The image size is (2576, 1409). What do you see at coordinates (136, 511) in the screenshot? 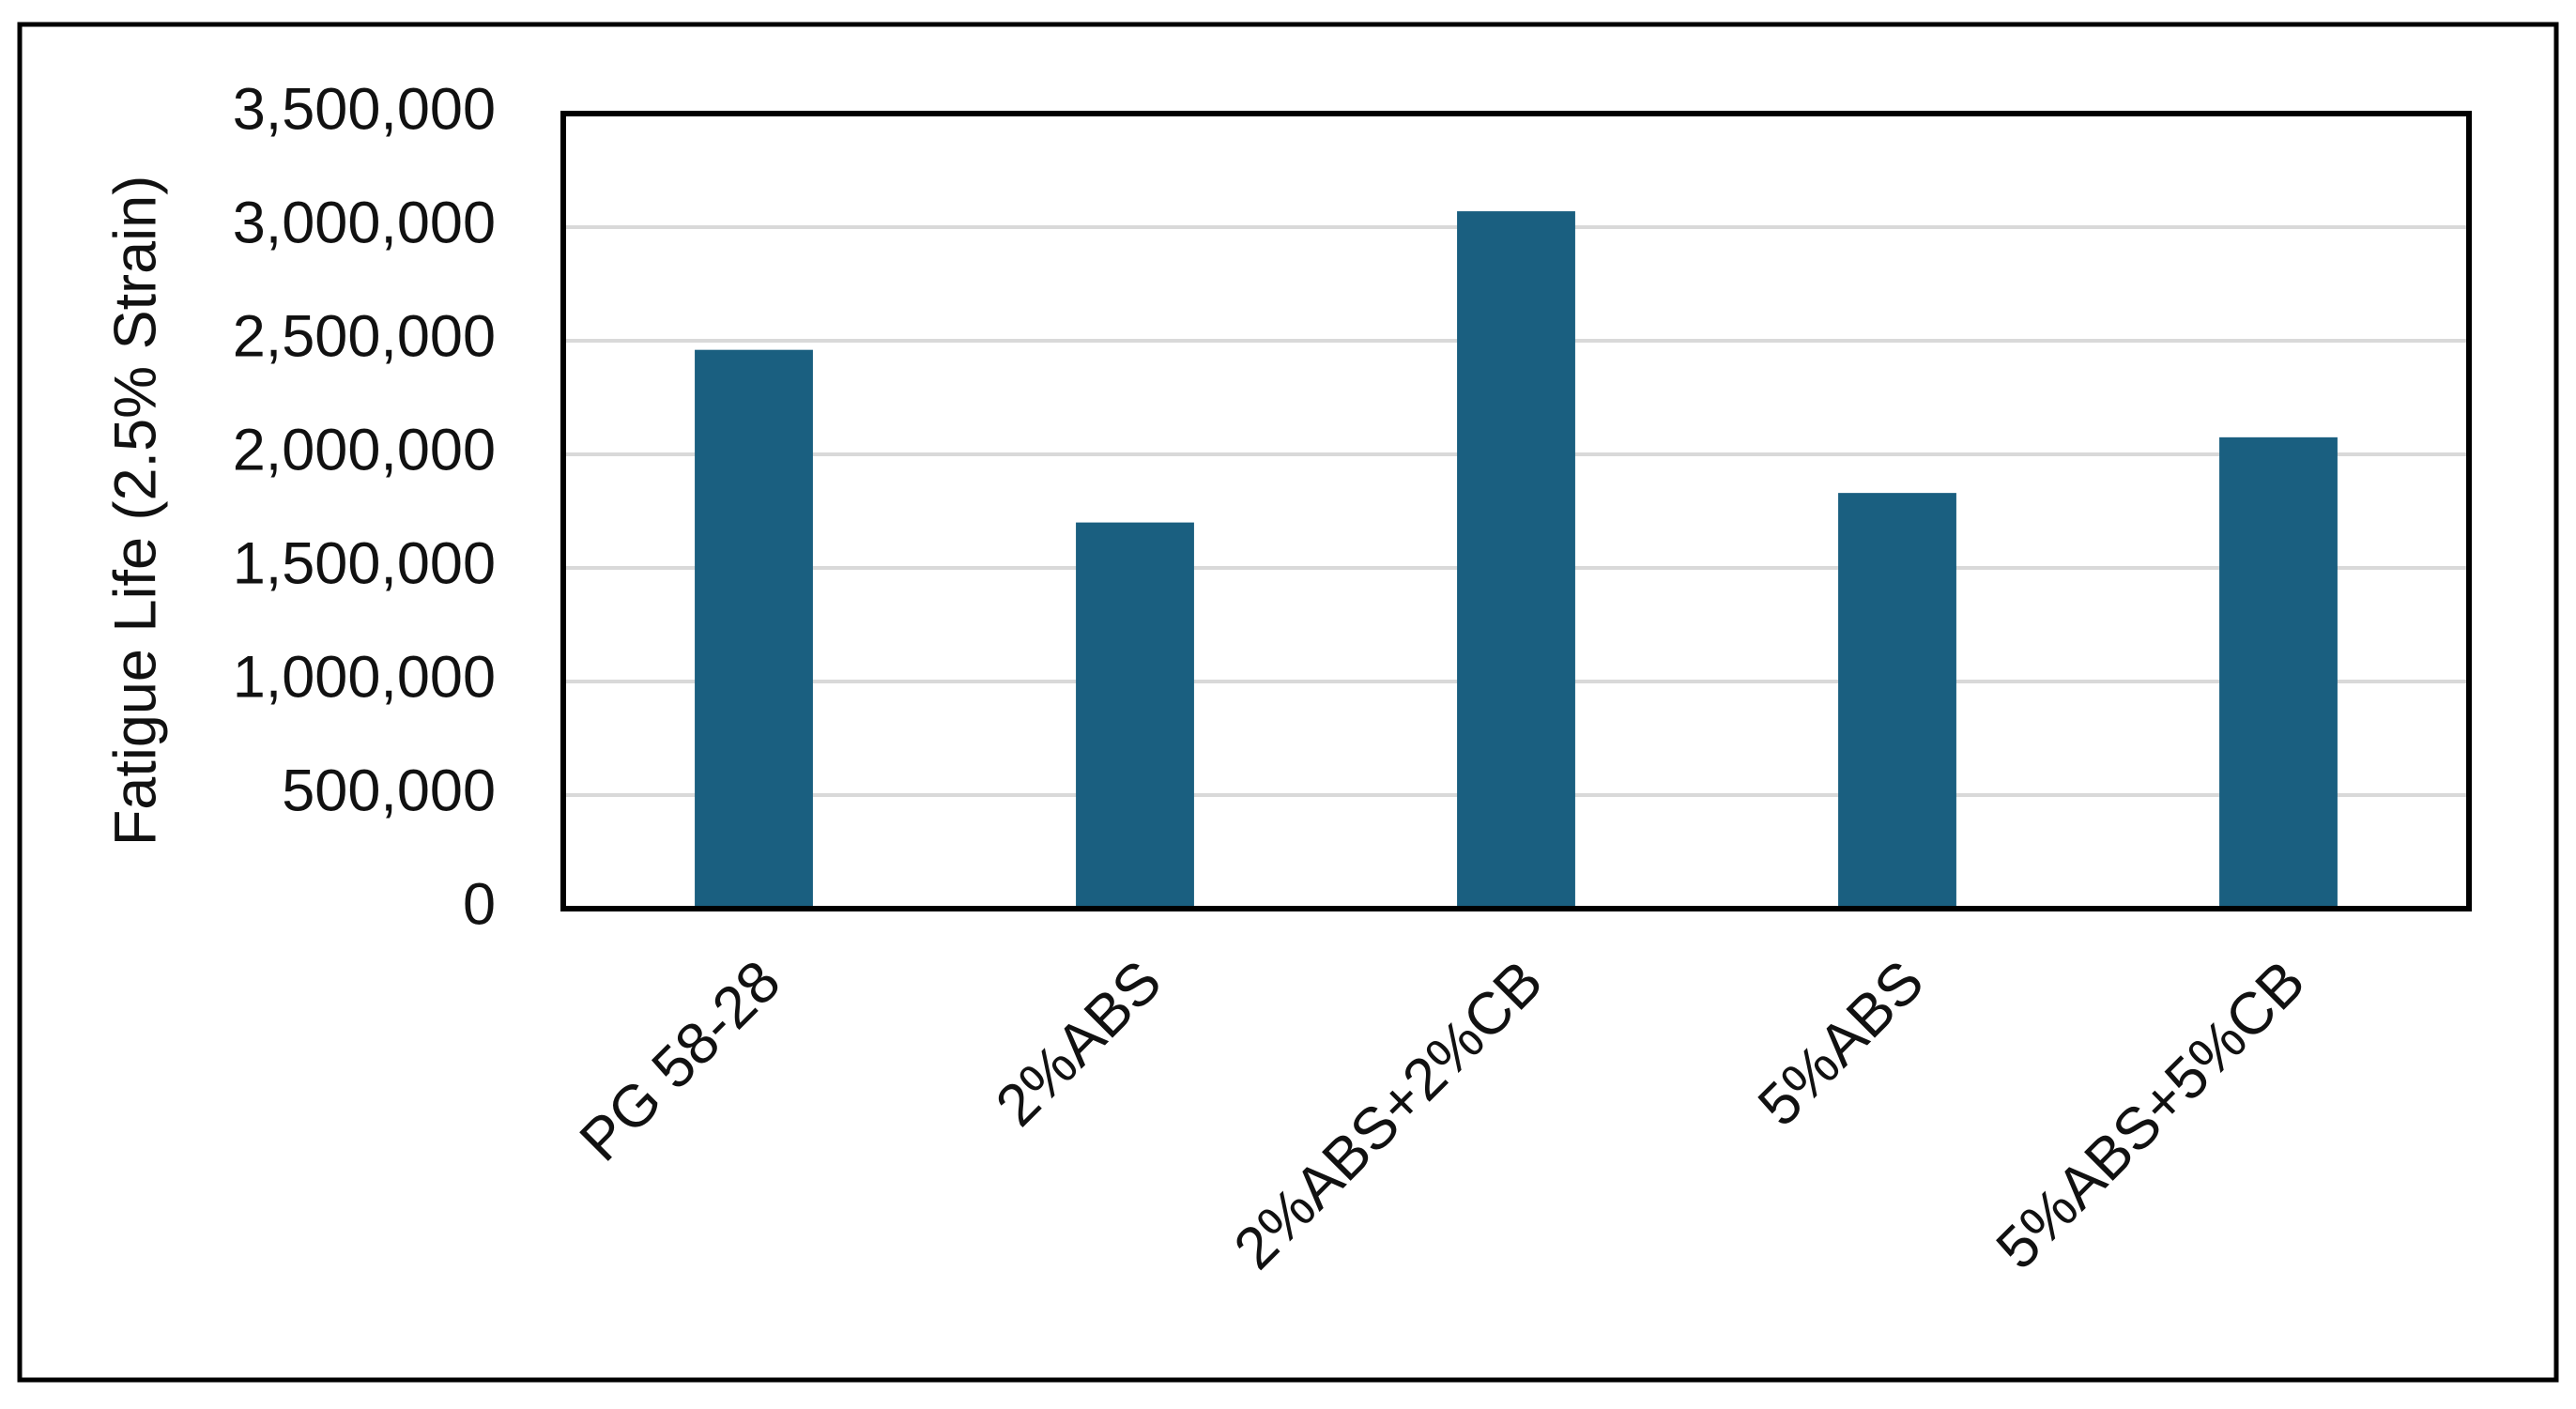
I see `y-axis-title: Fatigue Life (2.5% Strain)` at bounding box center [136, 511].